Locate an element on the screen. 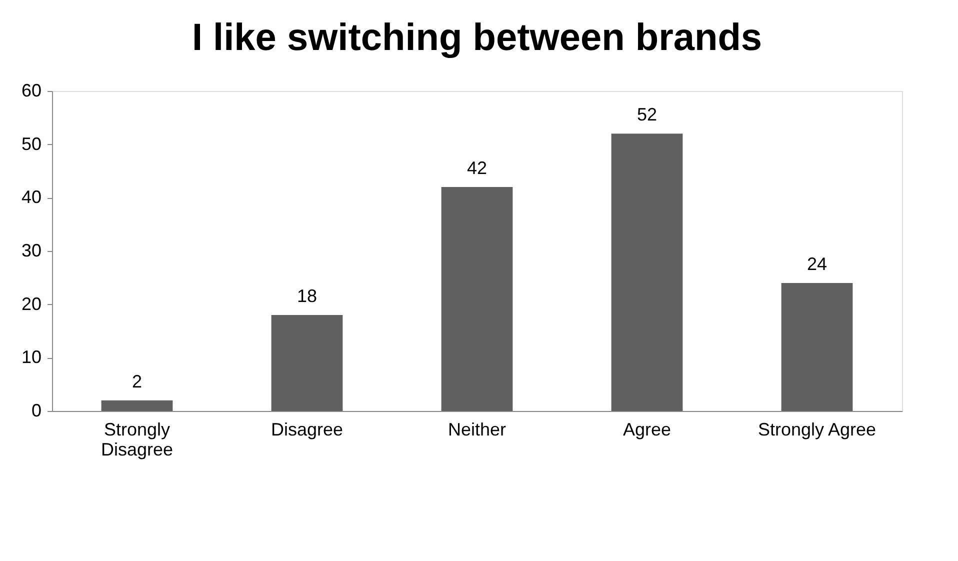 The height and width of the screenshot is (561, 958). y-tick-label: 0 is located at coordinates (36, 410).